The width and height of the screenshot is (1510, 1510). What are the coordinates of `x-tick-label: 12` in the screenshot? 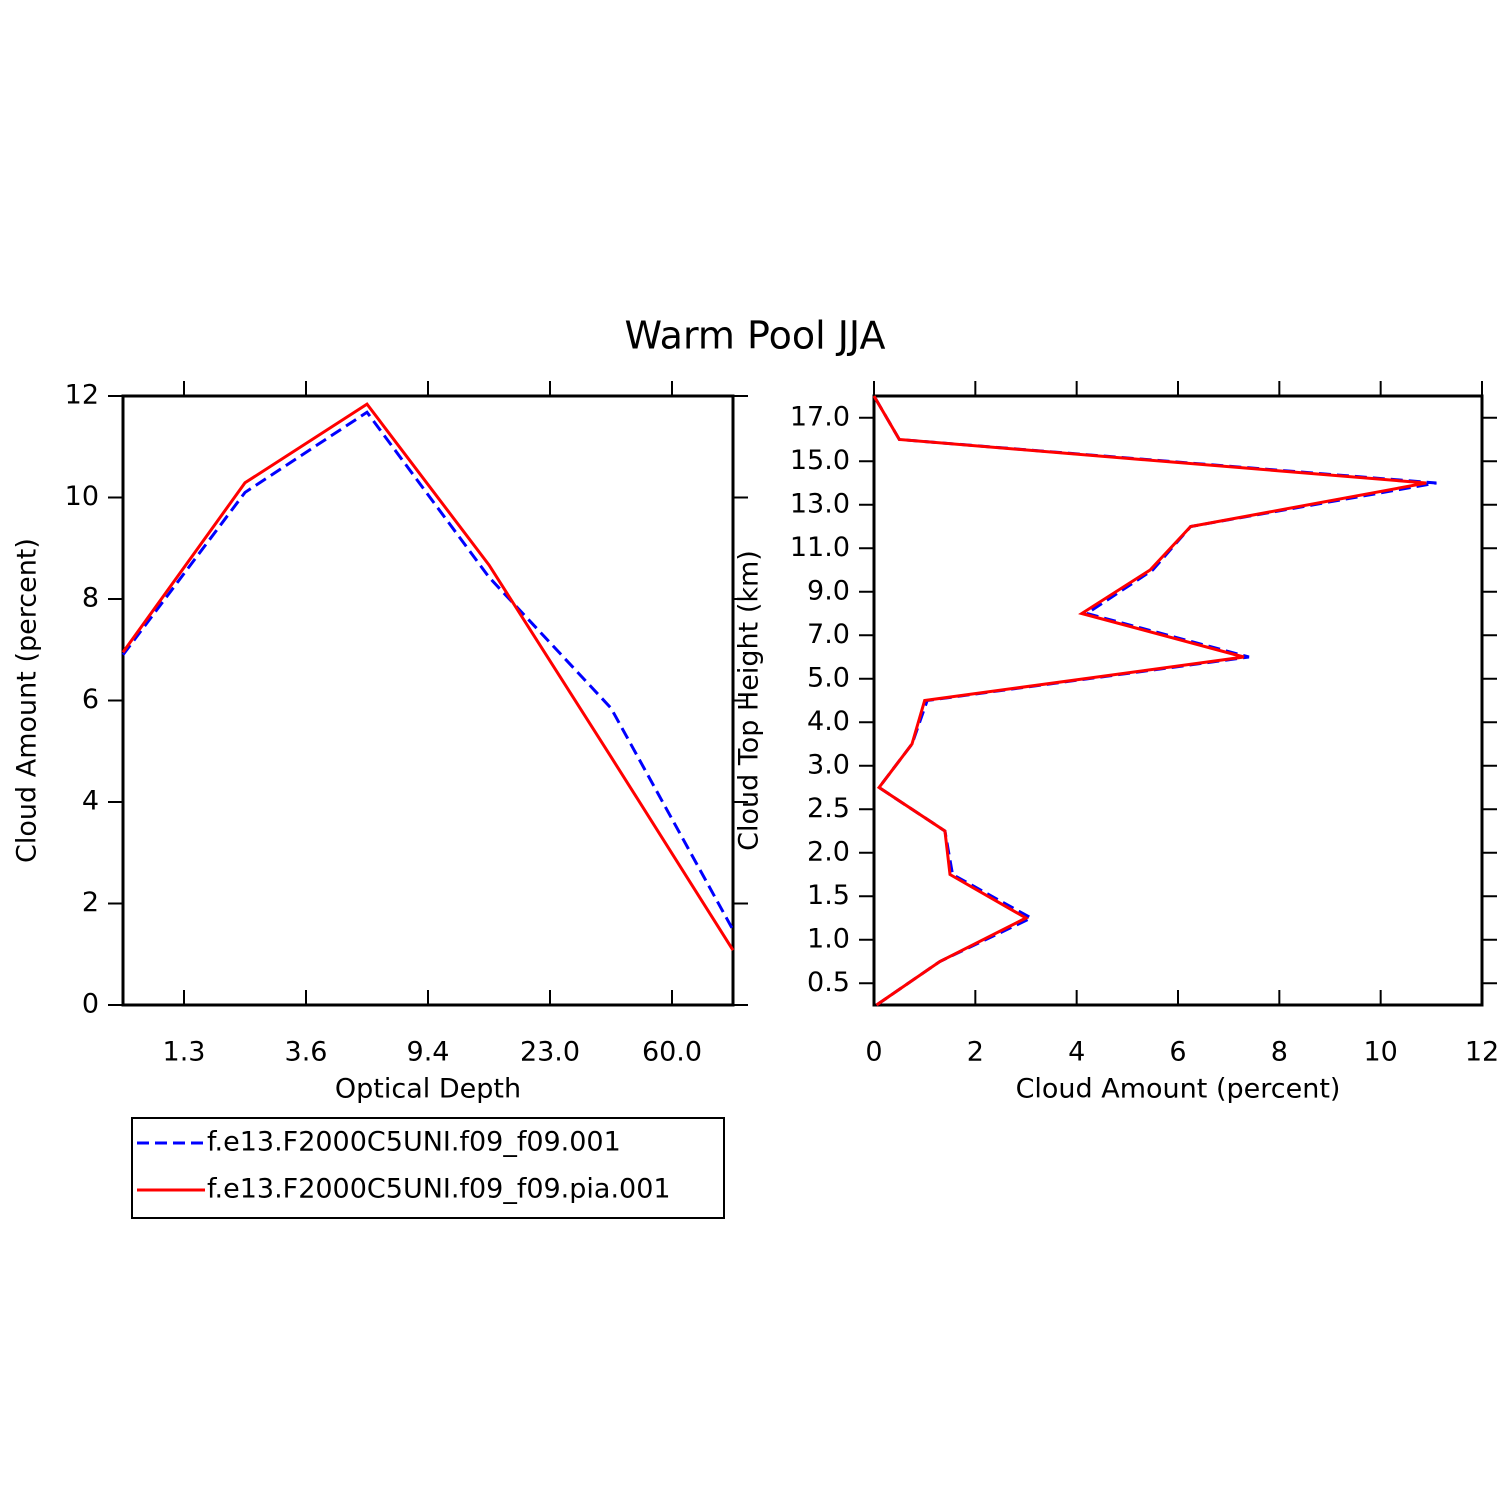 It's located at (1482, 1052).